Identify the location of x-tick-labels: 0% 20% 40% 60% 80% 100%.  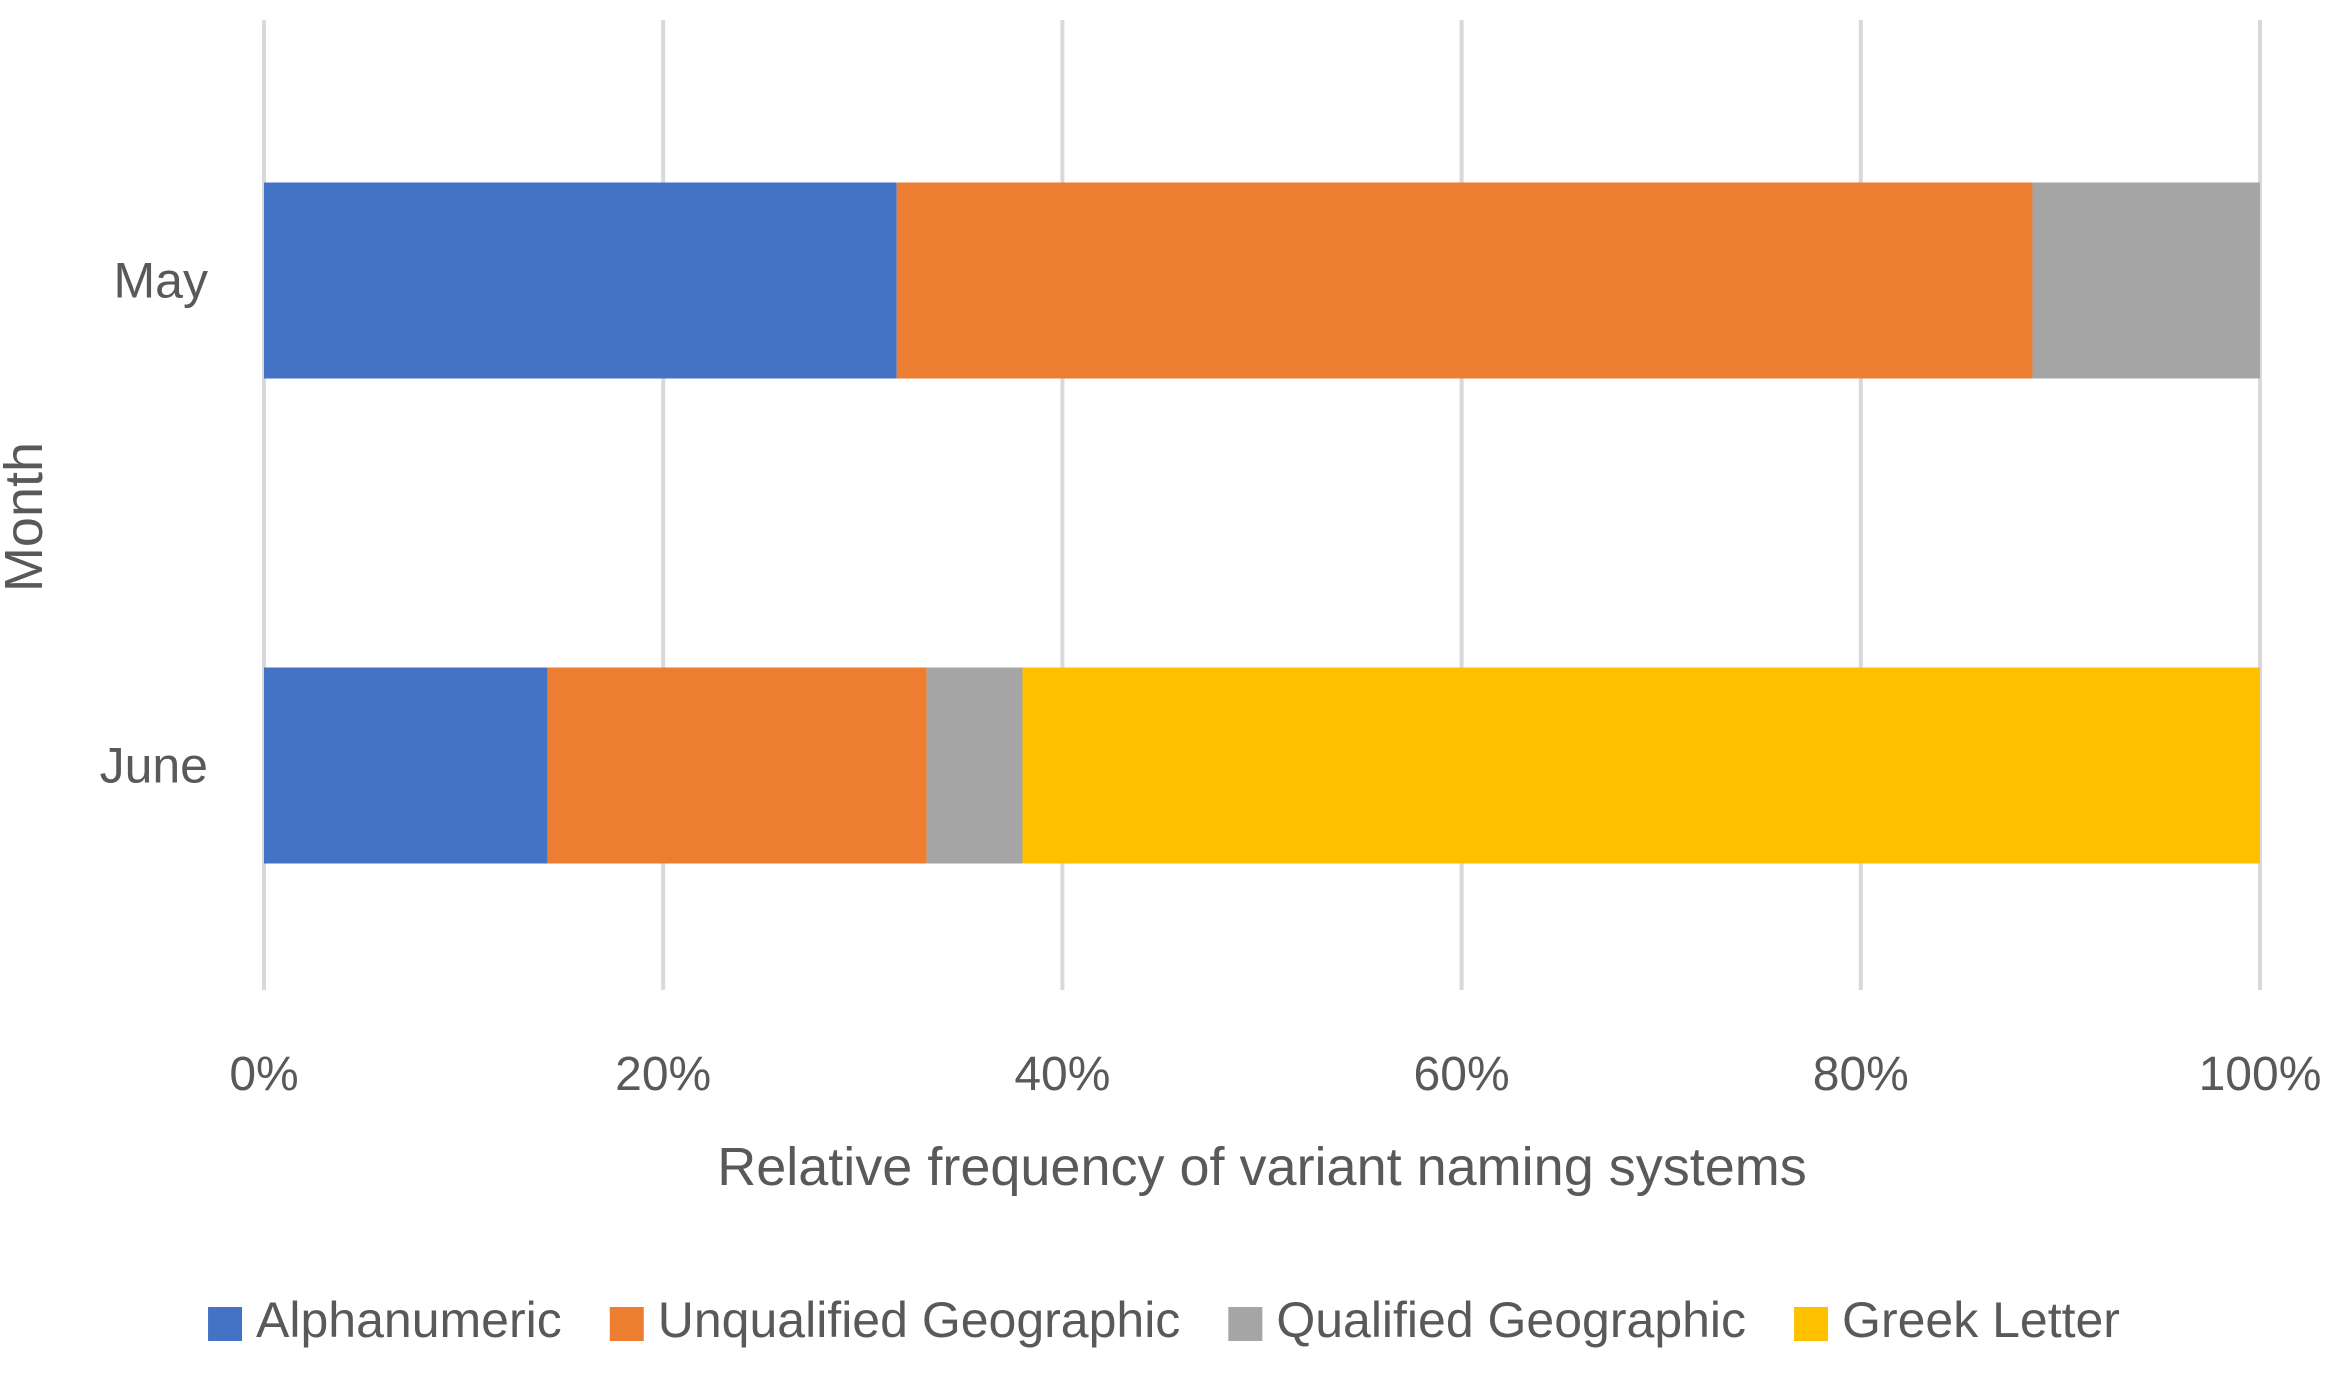
(1275, 1074).